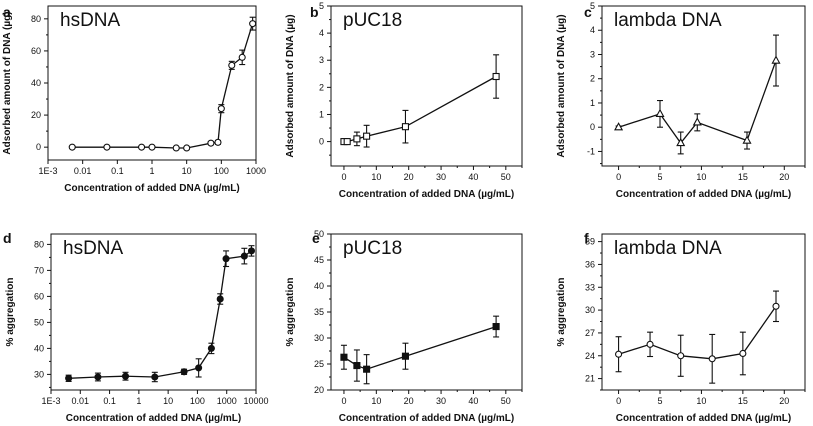 The width and height of the screenshot is (813, 426). Describe the element at coordinates (314, 12) in the screenshot. I see `panel-letter: b` at that location.